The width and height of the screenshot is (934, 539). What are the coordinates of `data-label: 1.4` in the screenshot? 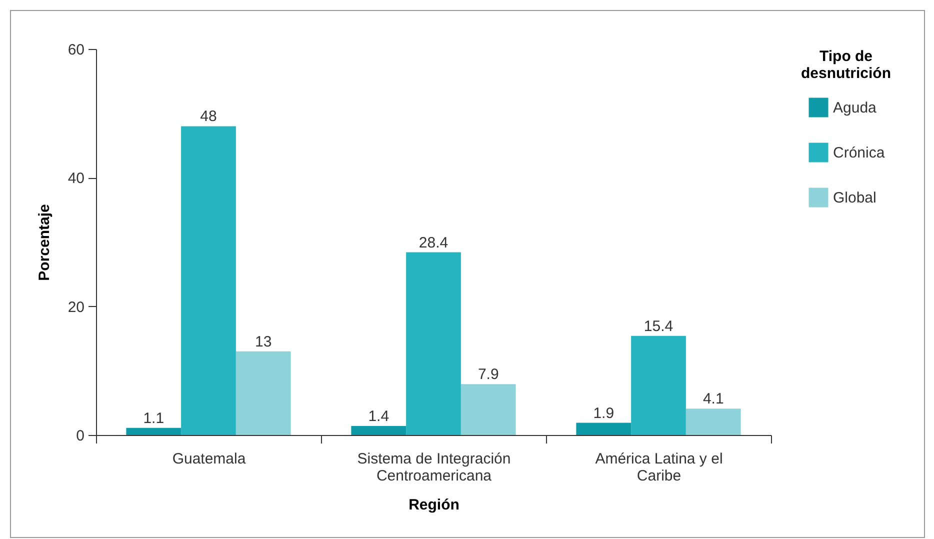 It's located at (379, 416).